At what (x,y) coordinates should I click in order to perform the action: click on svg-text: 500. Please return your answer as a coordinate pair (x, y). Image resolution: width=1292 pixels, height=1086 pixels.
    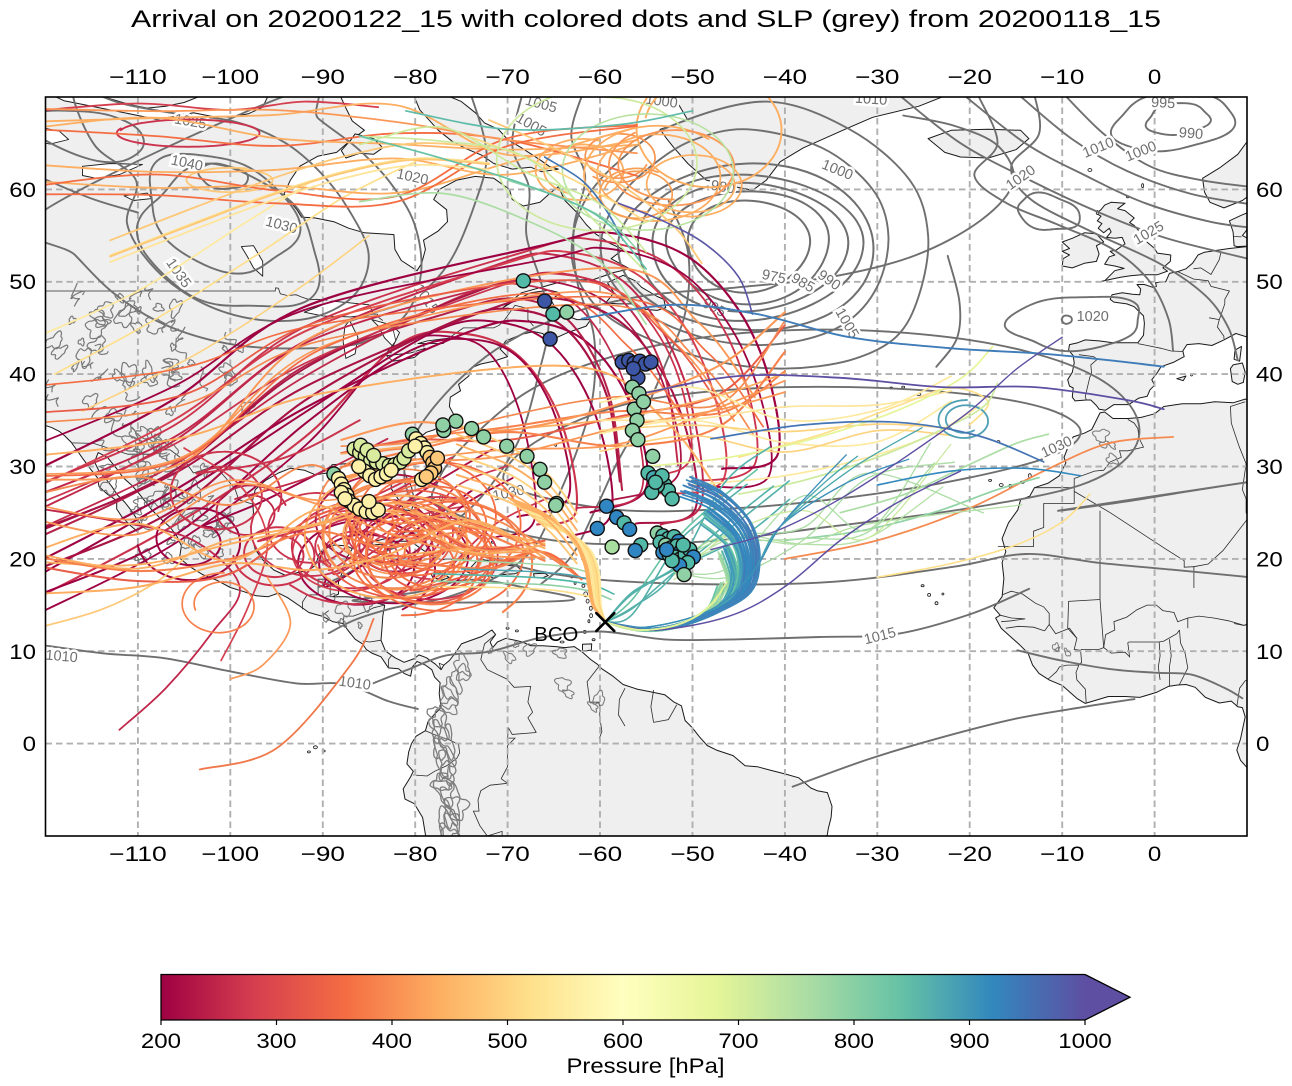
    Looking at the image, I should click on (507, 1041).